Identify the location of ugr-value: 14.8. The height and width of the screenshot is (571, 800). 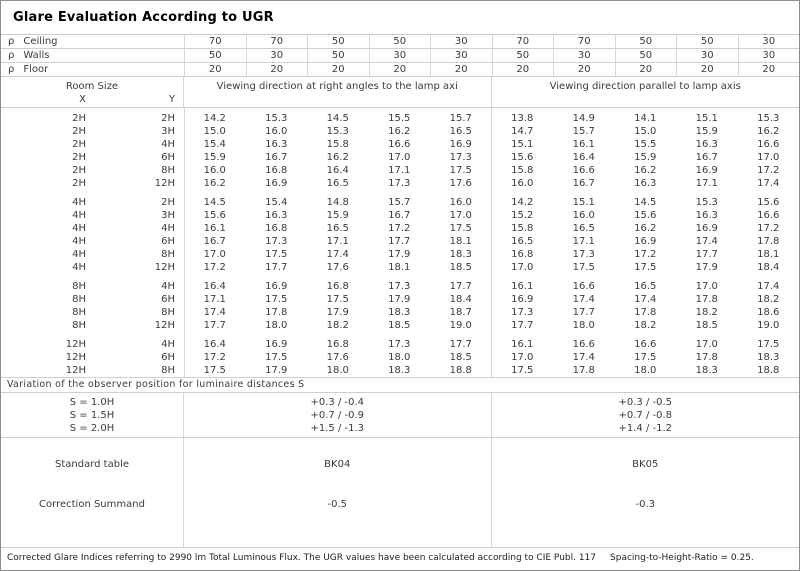
(337, 202).